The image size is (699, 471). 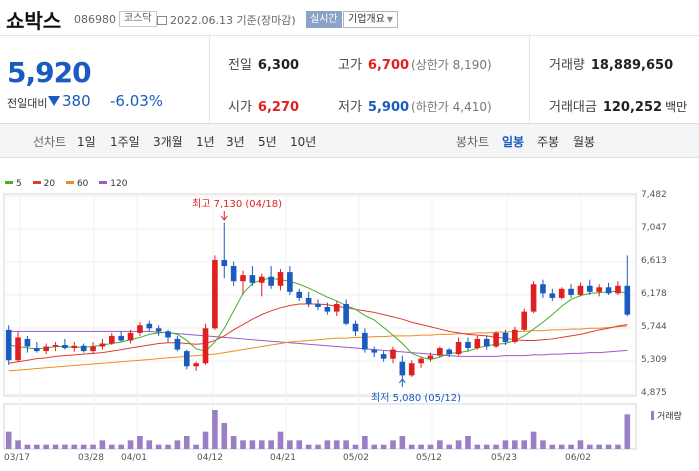 What do you see at coordinates (654, 393) in the screenshot?
I see `y-tick-label: 4,875` at bounding box center [654, 393].